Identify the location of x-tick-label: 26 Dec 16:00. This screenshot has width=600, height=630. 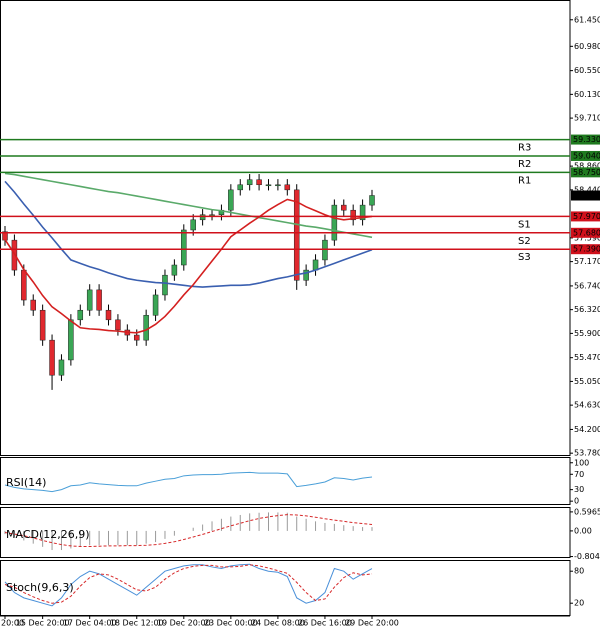
(325, 623).